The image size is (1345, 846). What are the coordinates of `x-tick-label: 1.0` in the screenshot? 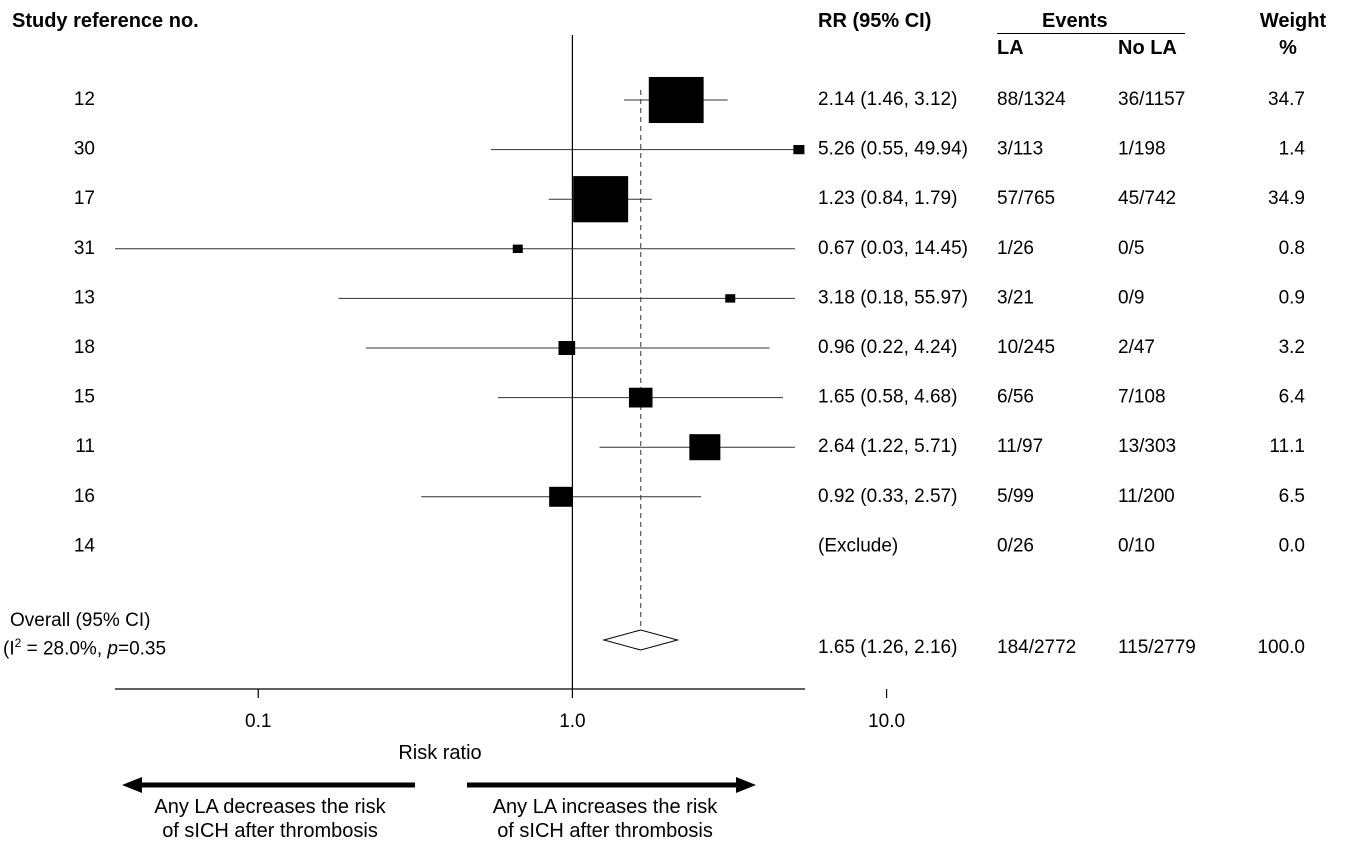 It's located at (572, 721).